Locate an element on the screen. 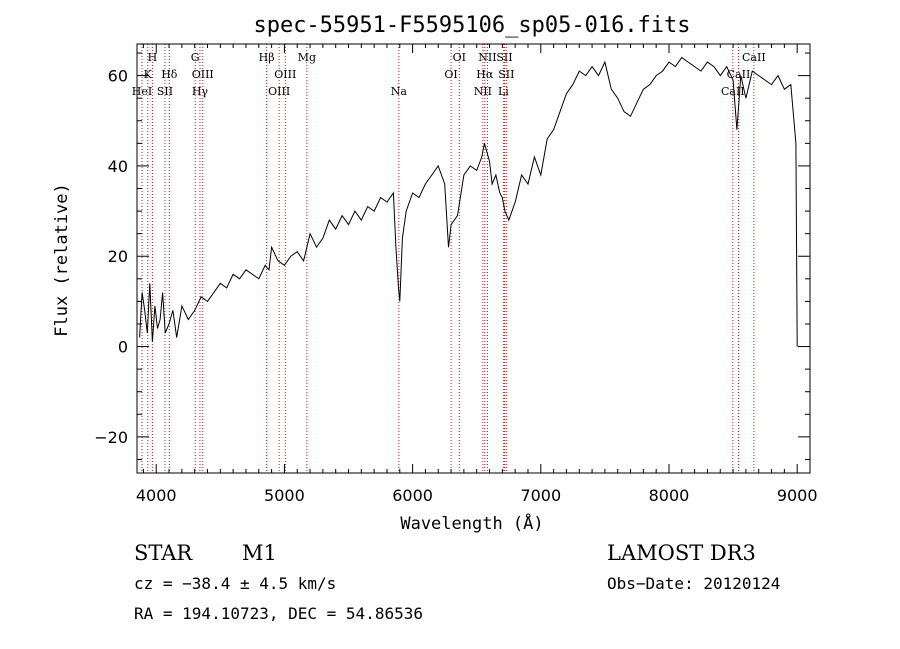 The width and height of the screenshot is (900, 649). x-tick-label: 5000 is located at coordinates (284, 495).